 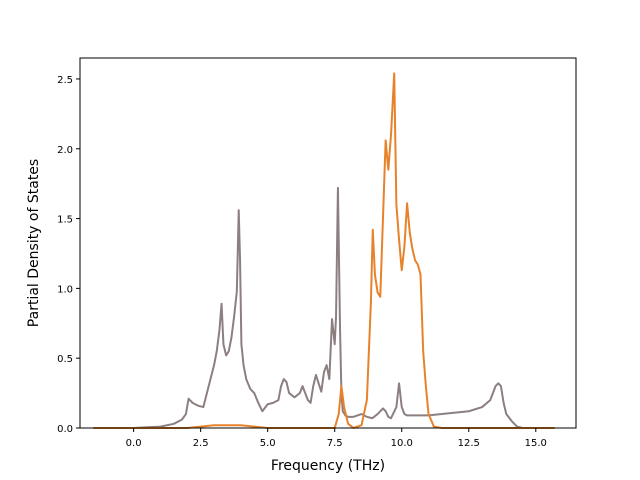 What do you see at coordinates (402, 443) in the screenshot?
I see `x-tick-label: 10.0` at bounding box center [402, 443].